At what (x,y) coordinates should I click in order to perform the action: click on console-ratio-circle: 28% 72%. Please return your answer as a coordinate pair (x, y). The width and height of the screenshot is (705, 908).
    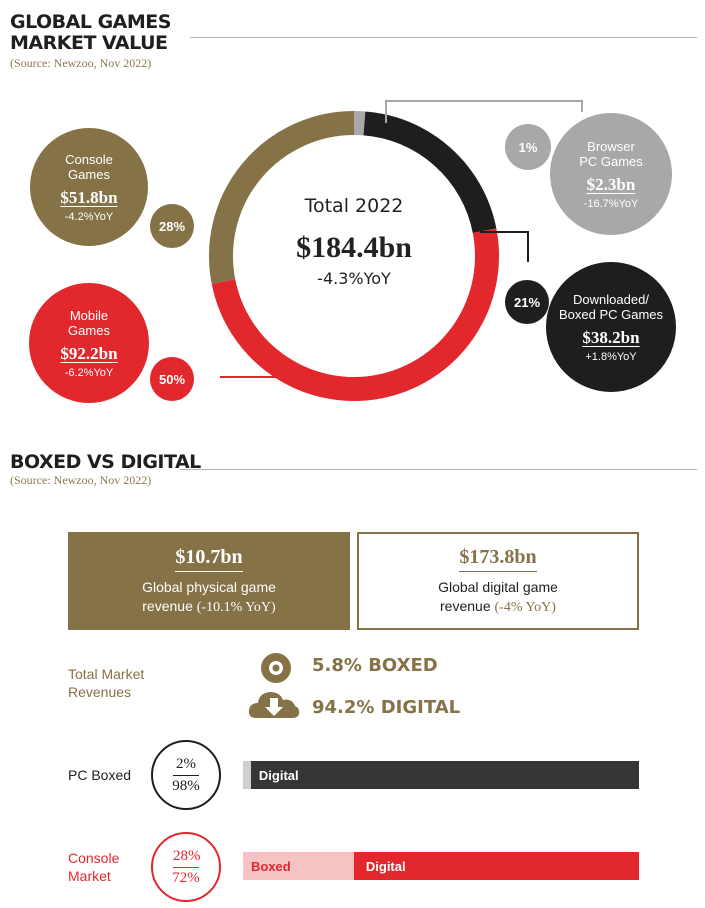
    Looking at the image, I should click on (186, 867).